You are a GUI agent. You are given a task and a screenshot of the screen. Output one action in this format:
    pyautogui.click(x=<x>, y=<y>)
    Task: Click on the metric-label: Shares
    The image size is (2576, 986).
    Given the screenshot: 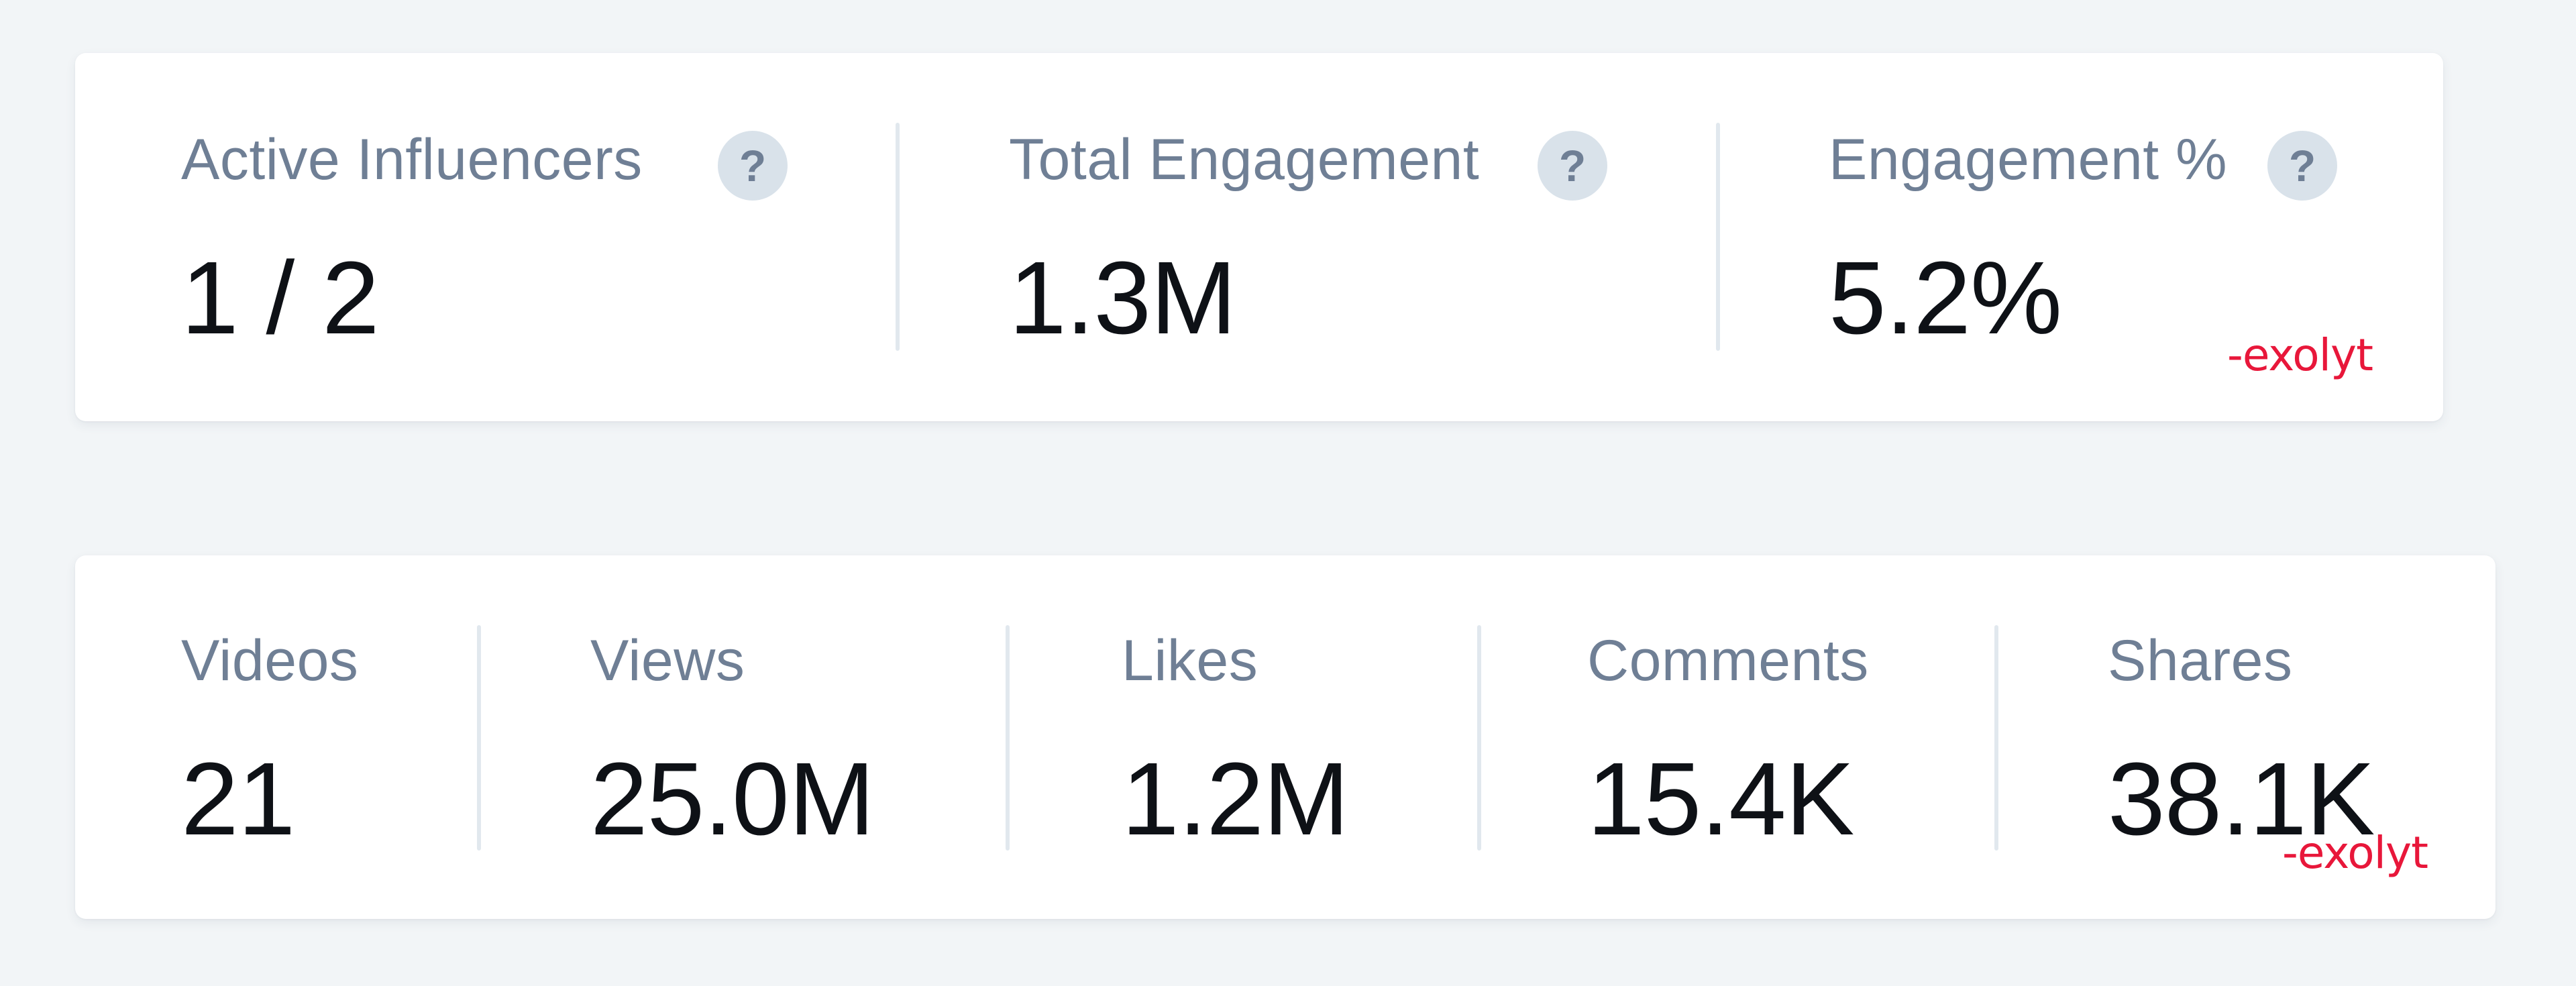 What is the action you would take?
    pyautogui.click(x=2200, y=660)
    